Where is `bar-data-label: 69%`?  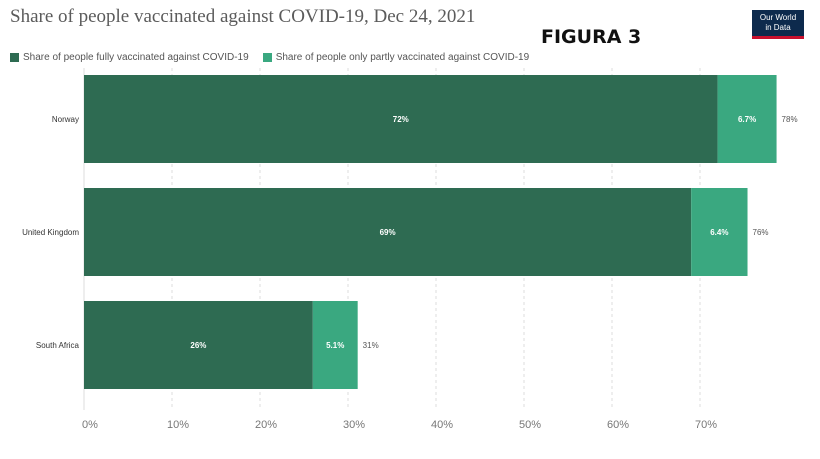
bar-data-label: 69% is located at coordinates (388, 232).